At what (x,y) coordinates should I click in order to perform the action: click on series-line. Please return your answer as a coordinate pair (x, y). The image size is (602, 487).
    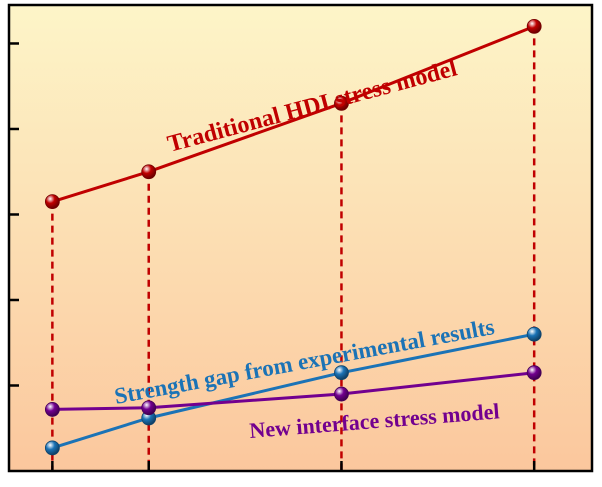
    Looking at the image, I should click on (293, 391).